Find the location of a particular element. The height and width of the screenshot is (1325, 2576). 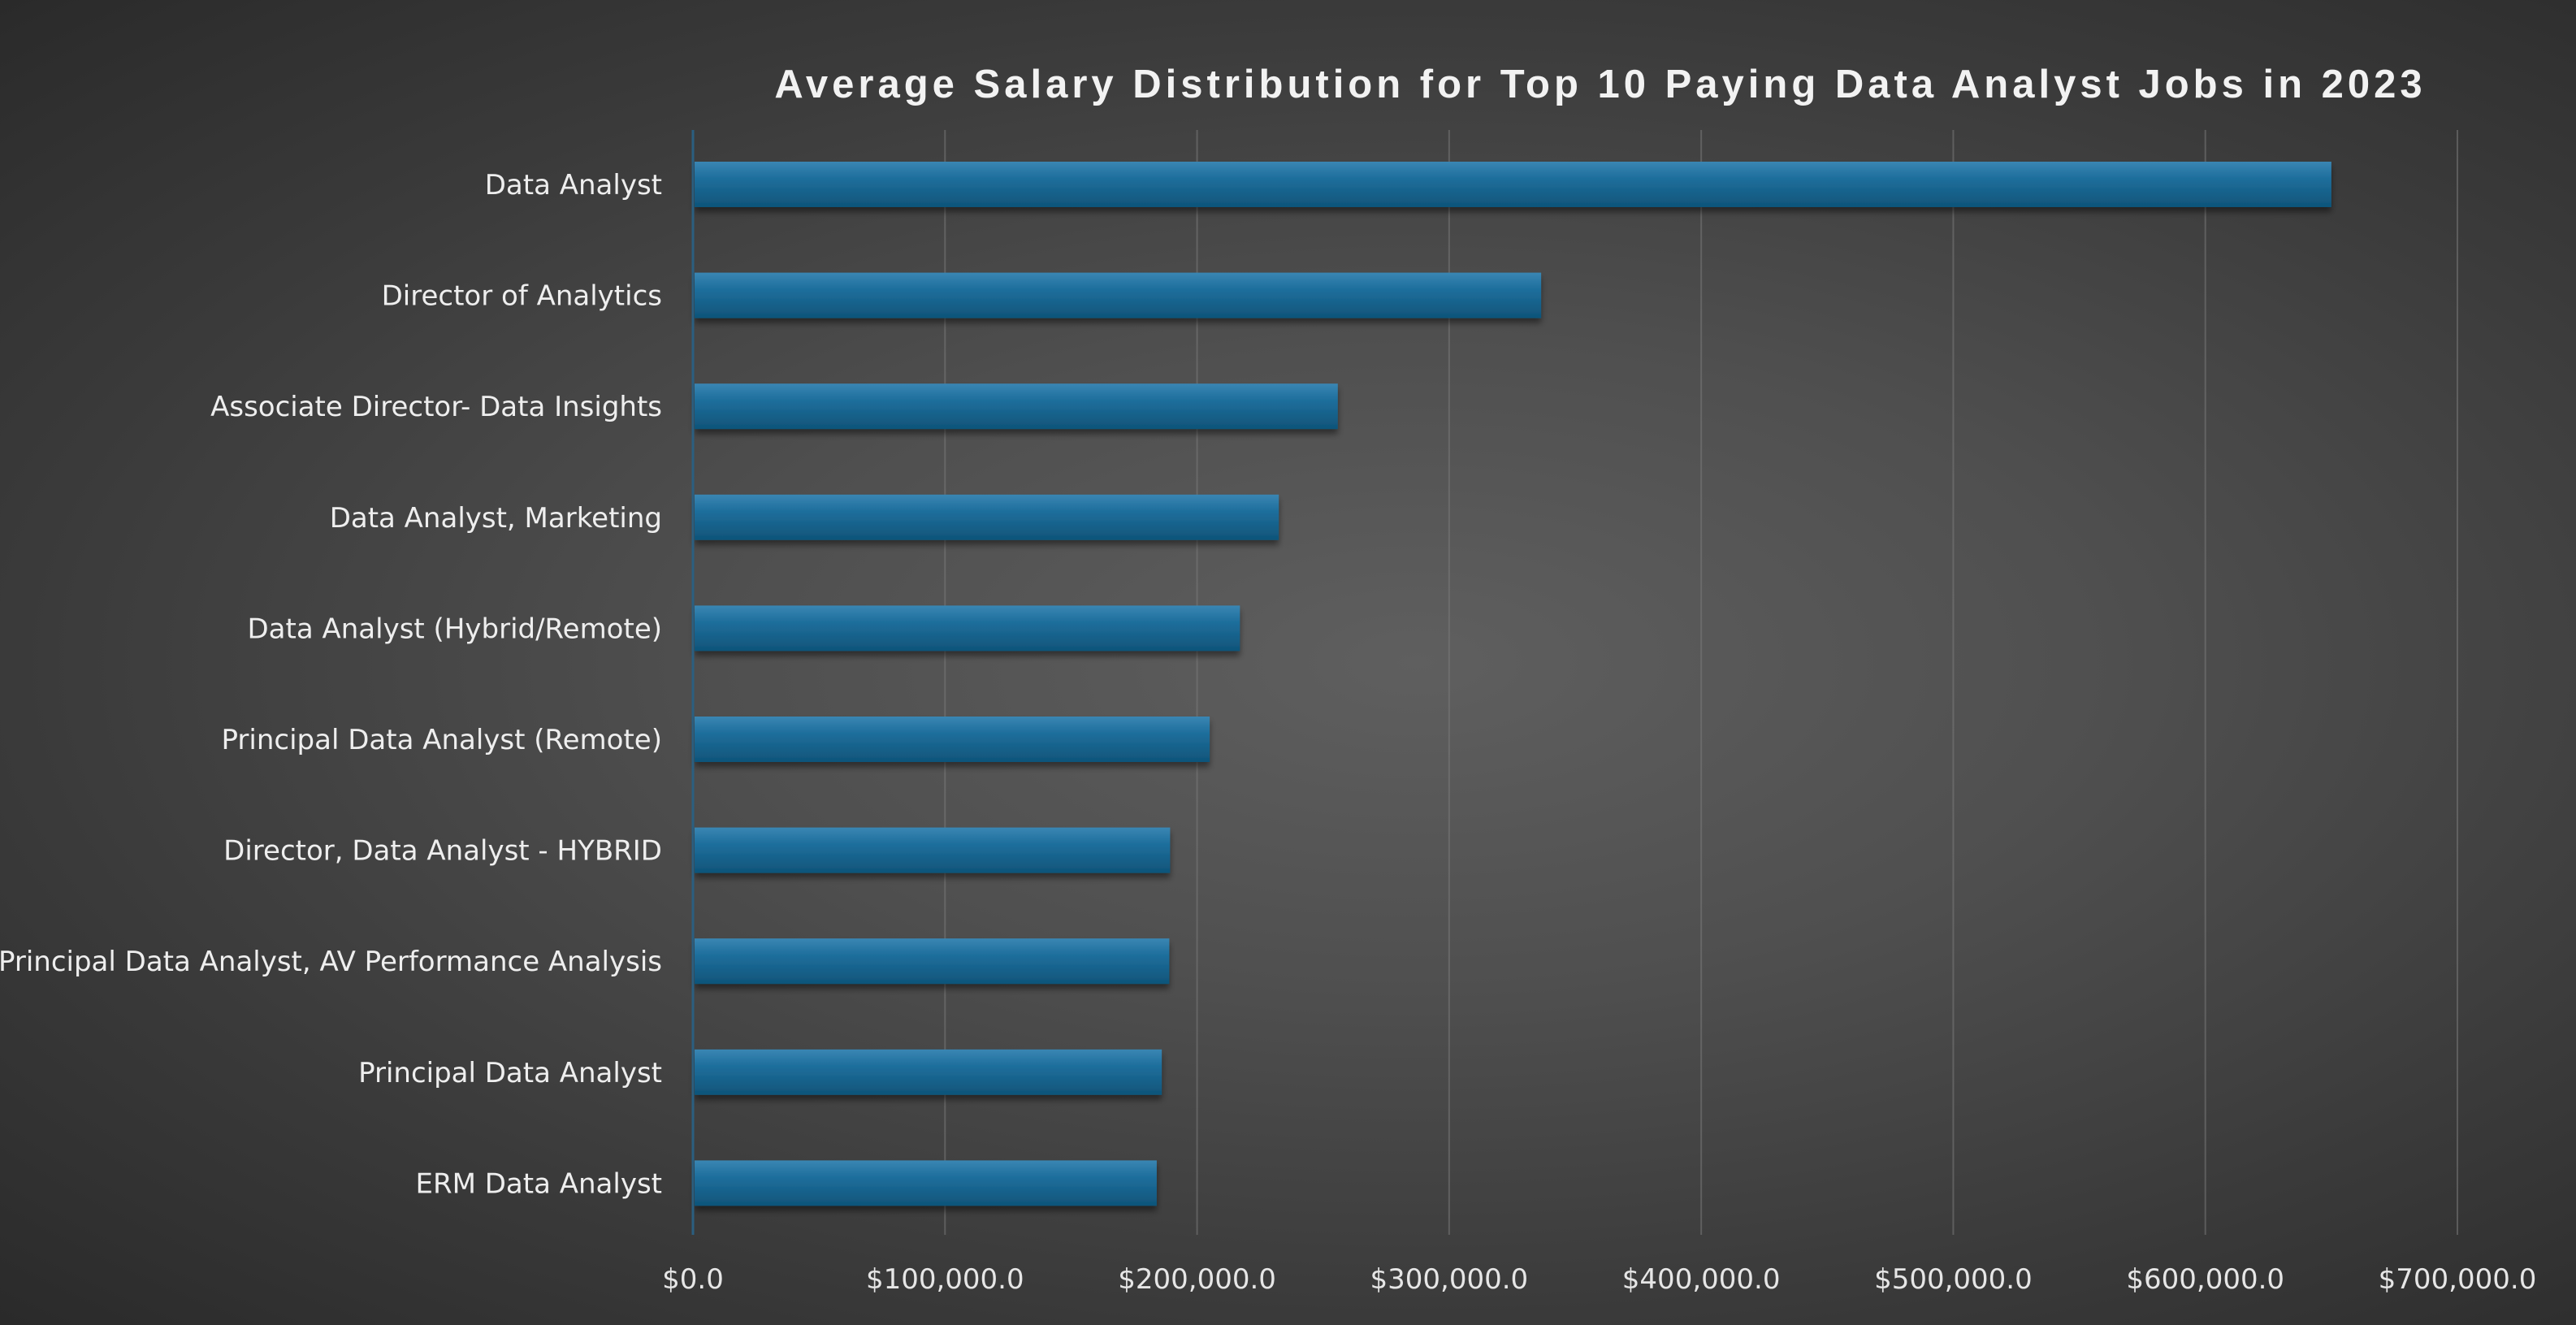

x-tick-label: $0.0 is located at coordinates (693, 1279).